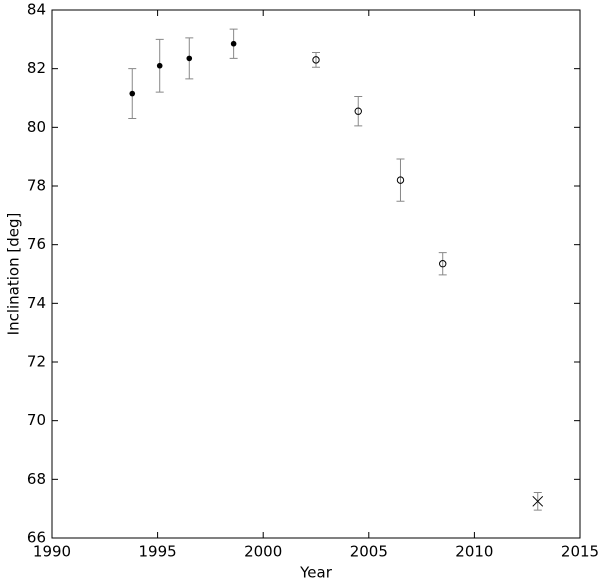  I want to click on y-tick-label: 72, so click(36, 362).